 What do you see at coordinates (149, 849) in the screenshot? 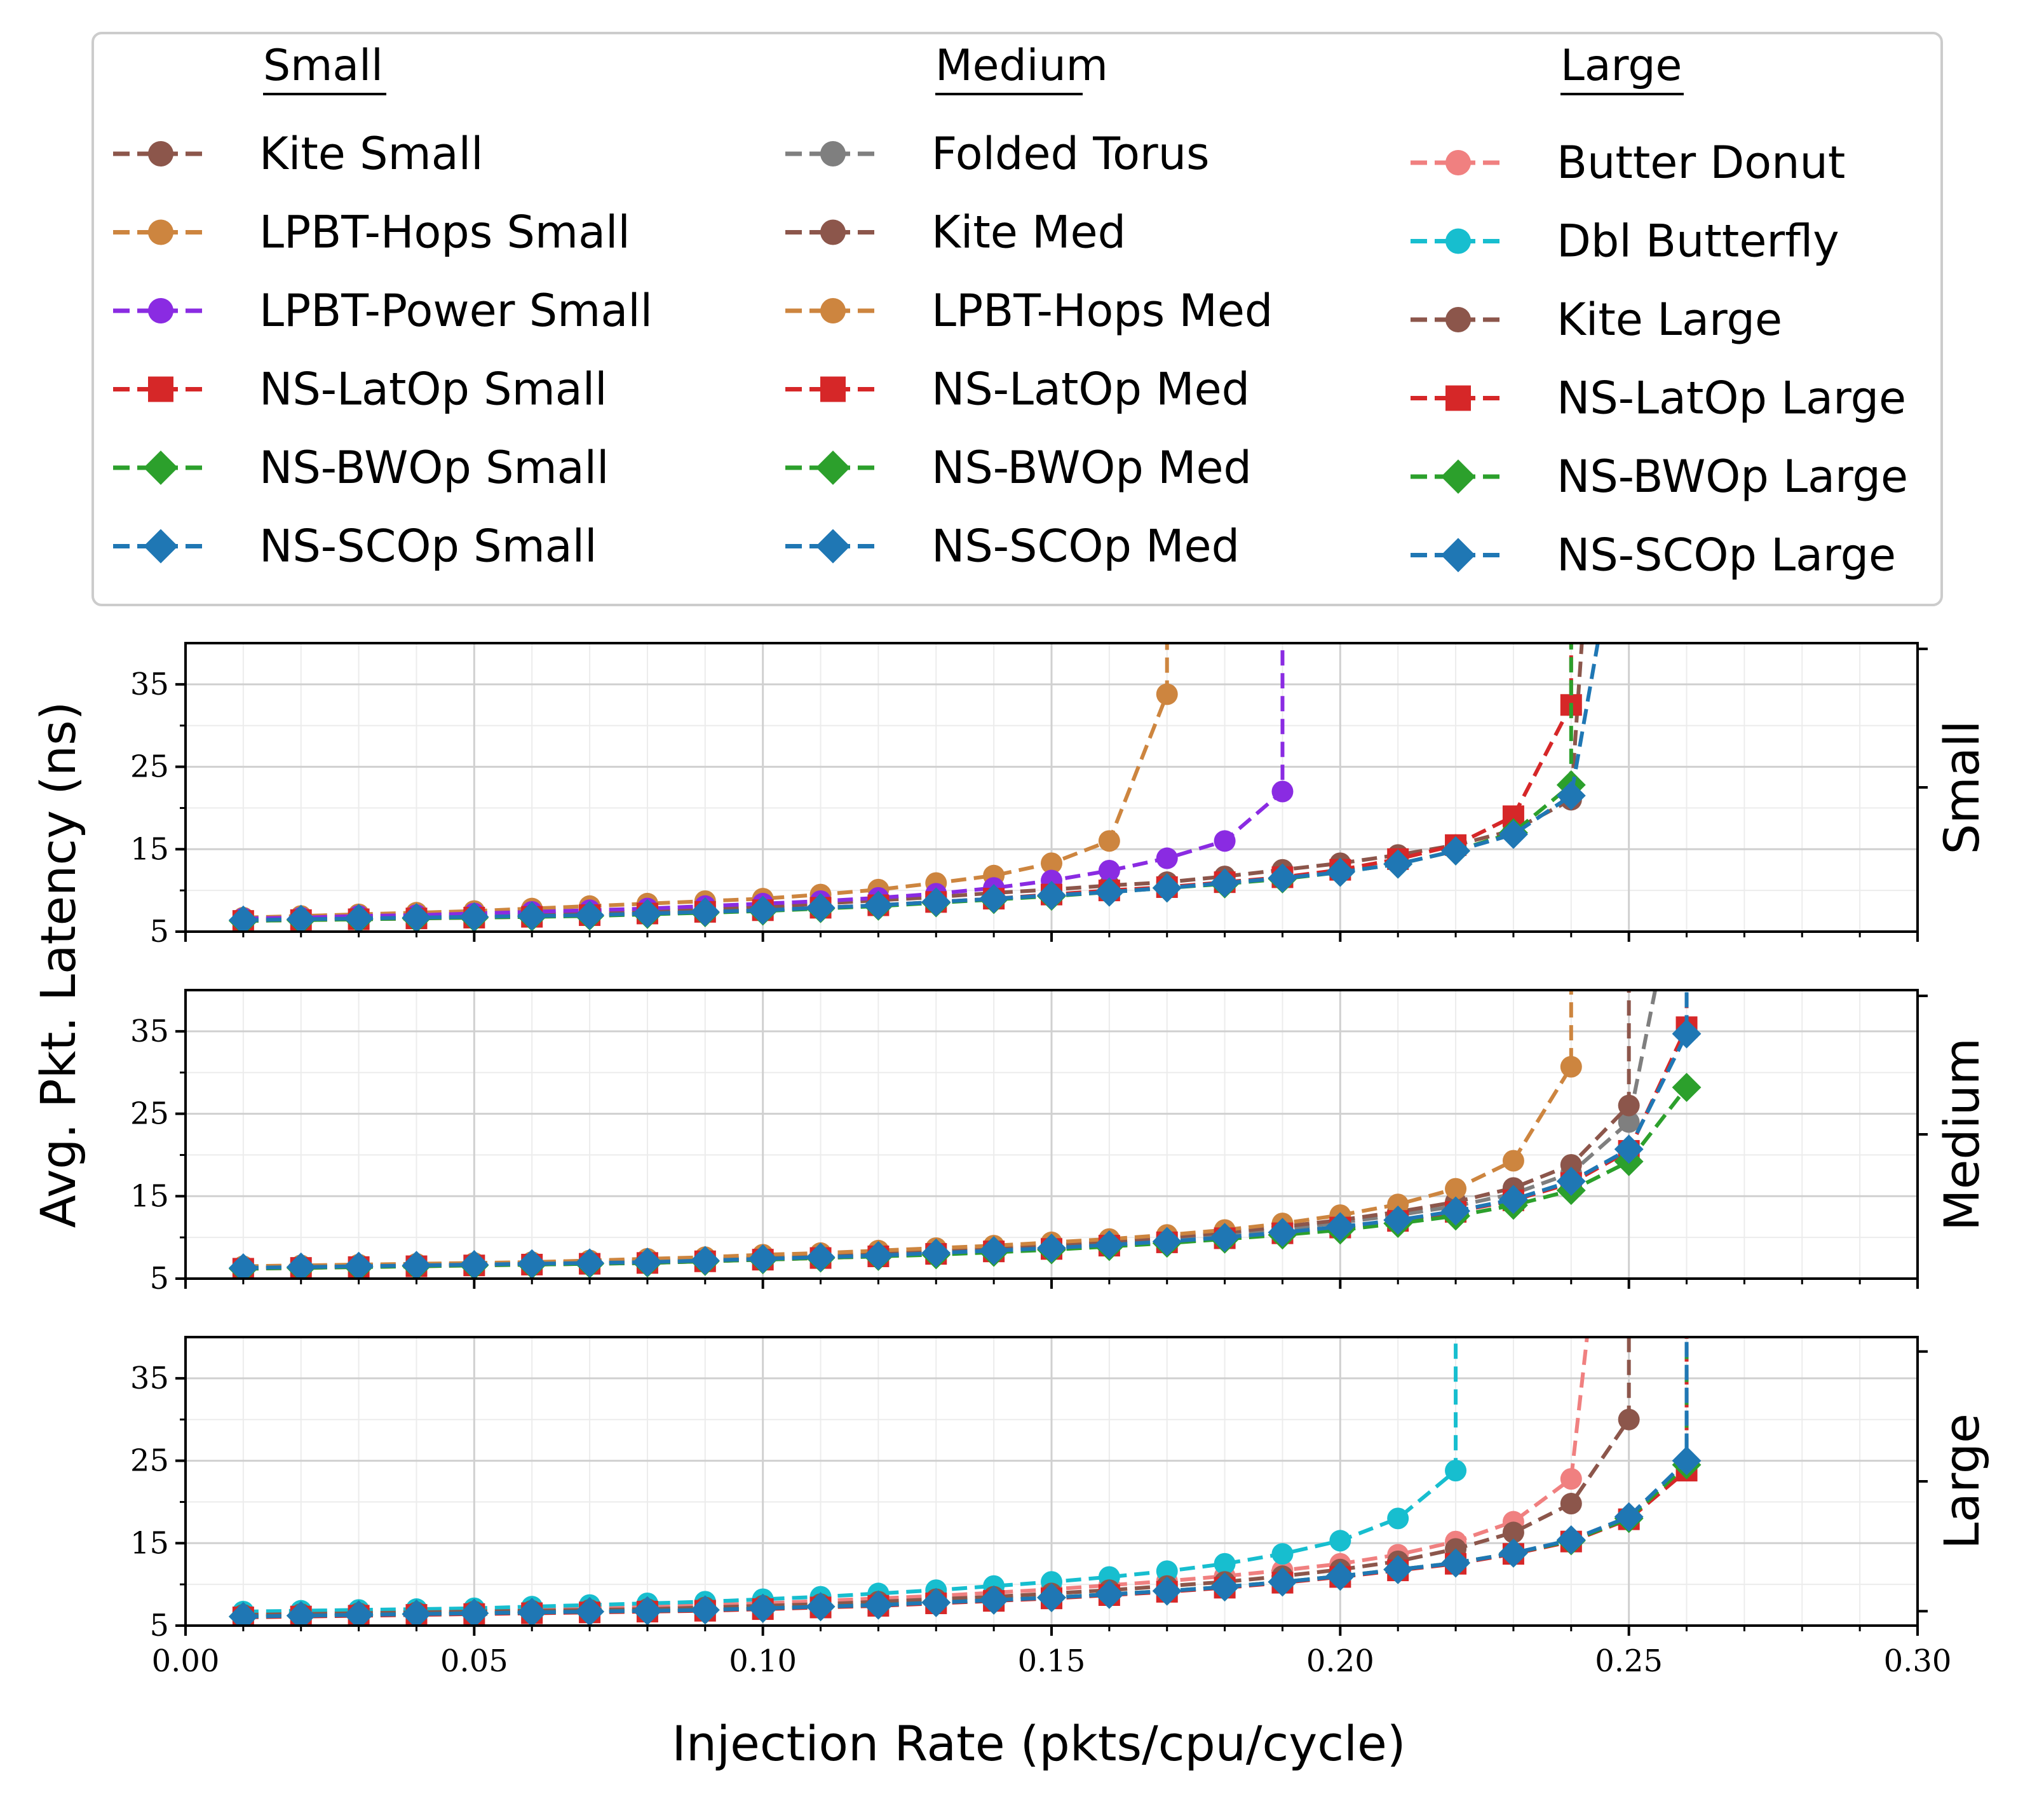
I see `y-tick-label: 15` at bounding box center [149, 849].